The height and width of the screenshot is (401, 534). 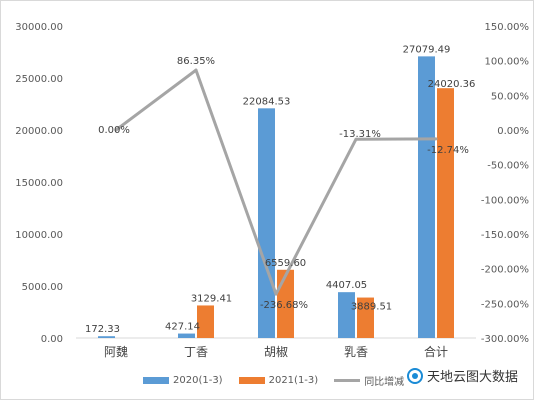 I want to click on legend-item-2021: 2021(1-3), so click(x=278, y=380).